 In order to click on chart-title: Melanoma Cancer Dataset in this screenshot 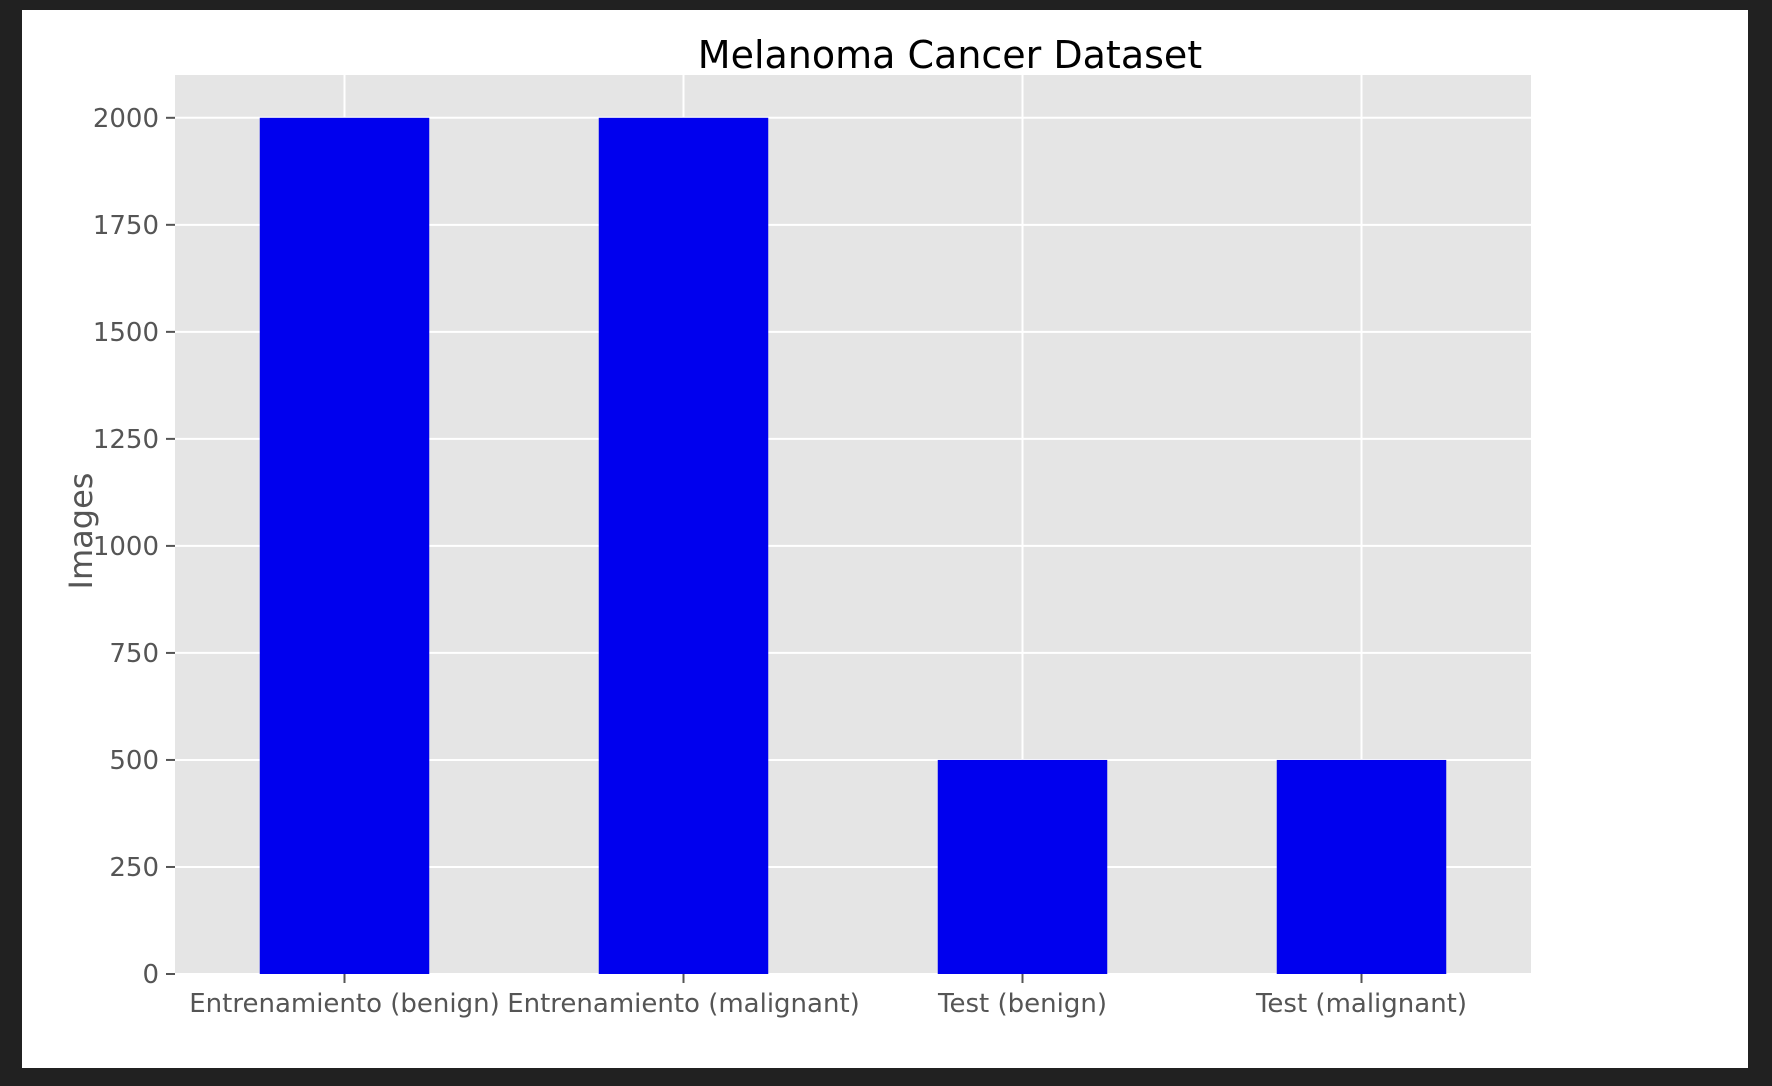, I will do `click(950, 55)`.